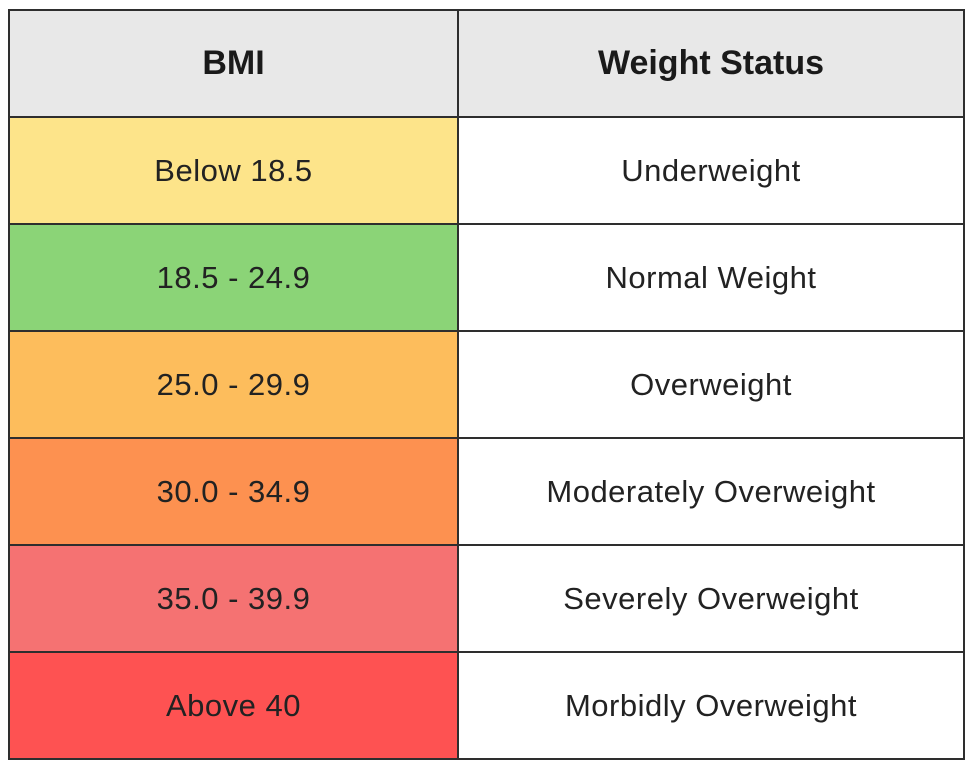 Image resolution: width=973 pixels, height=769 pixels. I want to click on bmi-range-cell: 18.5 - 24.9, so click(233, 277).